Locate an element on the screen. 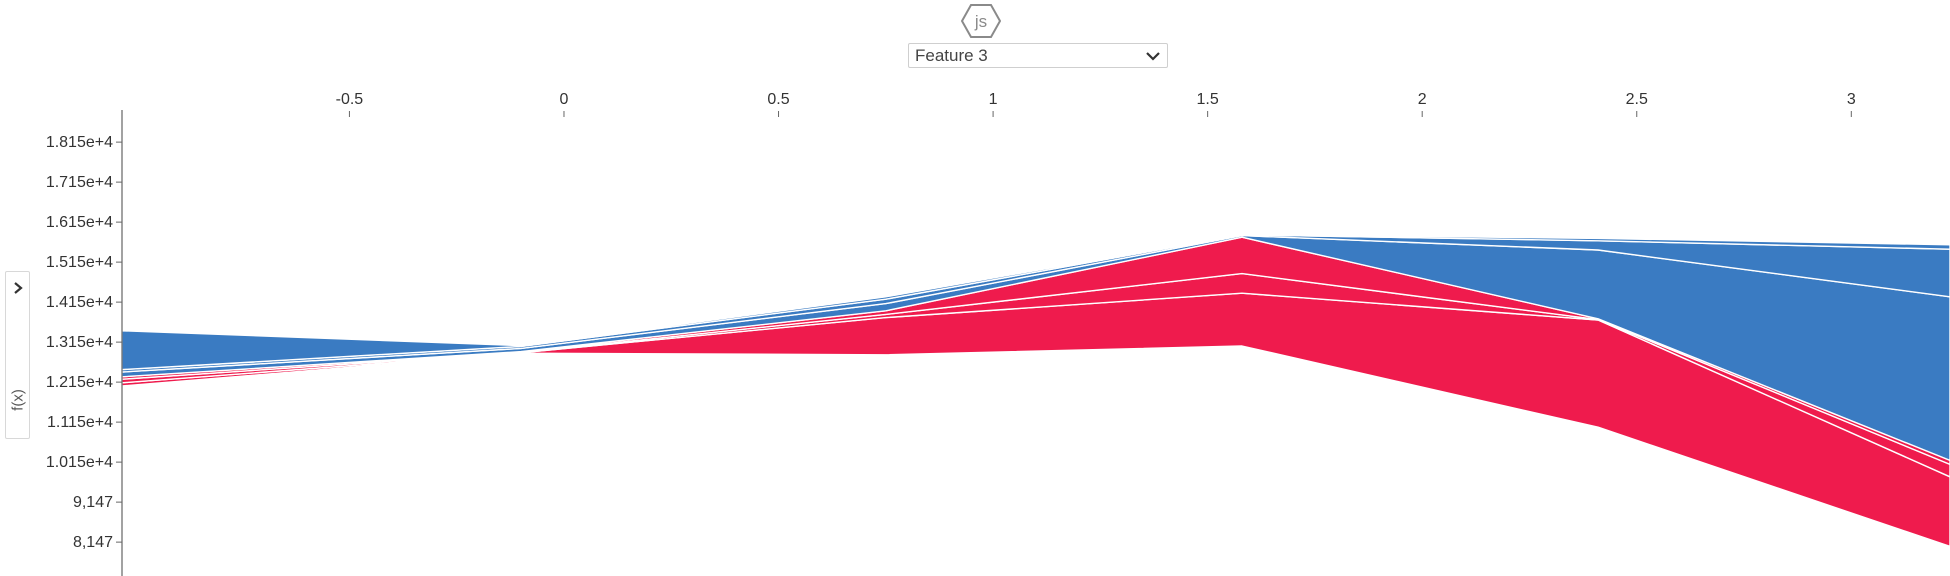 Image resolution: width=1950 pixels, height=576 pixels. js-logo-text: js is located at coordinates (980, 21).